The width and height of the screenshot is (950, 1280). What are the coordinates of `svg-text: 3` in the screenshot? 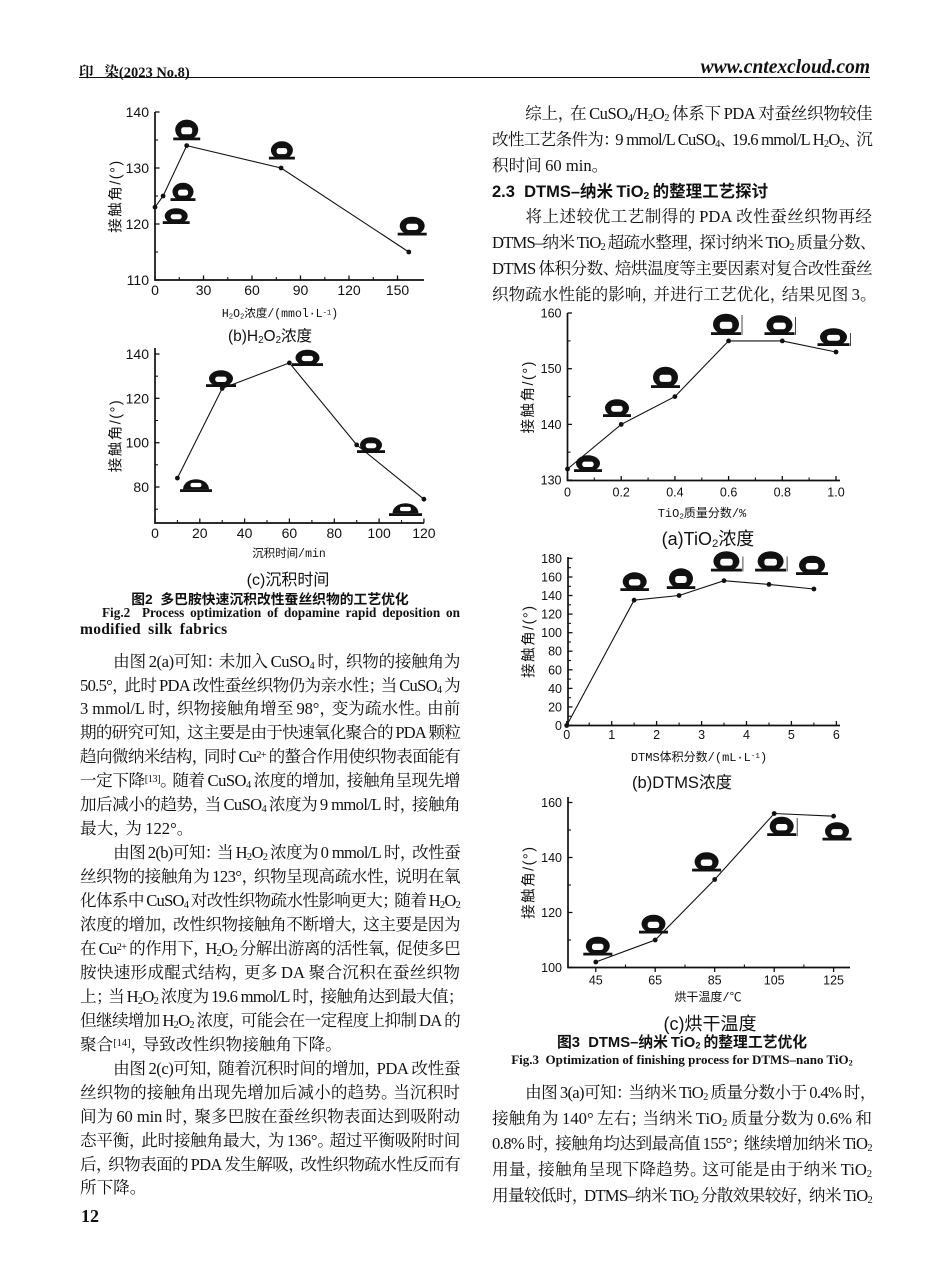 It's located at (701, 735).